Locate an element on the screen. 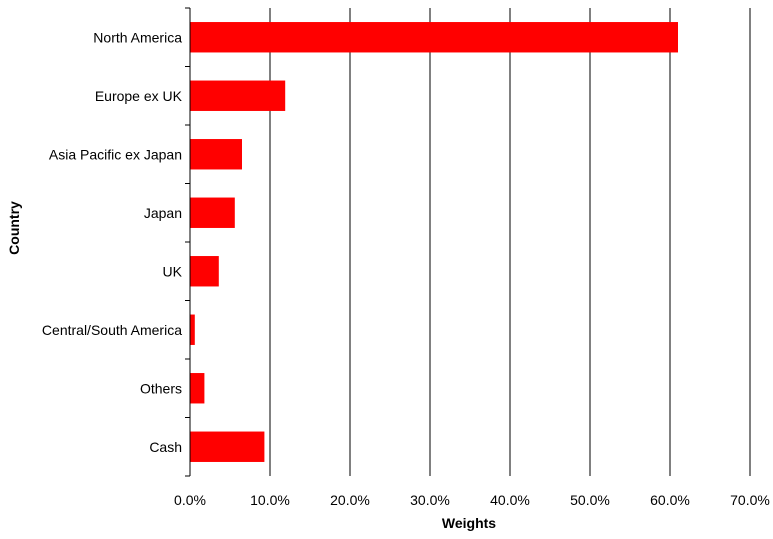  x-tick-label: 20.0% is located at coordinates (350, 500).